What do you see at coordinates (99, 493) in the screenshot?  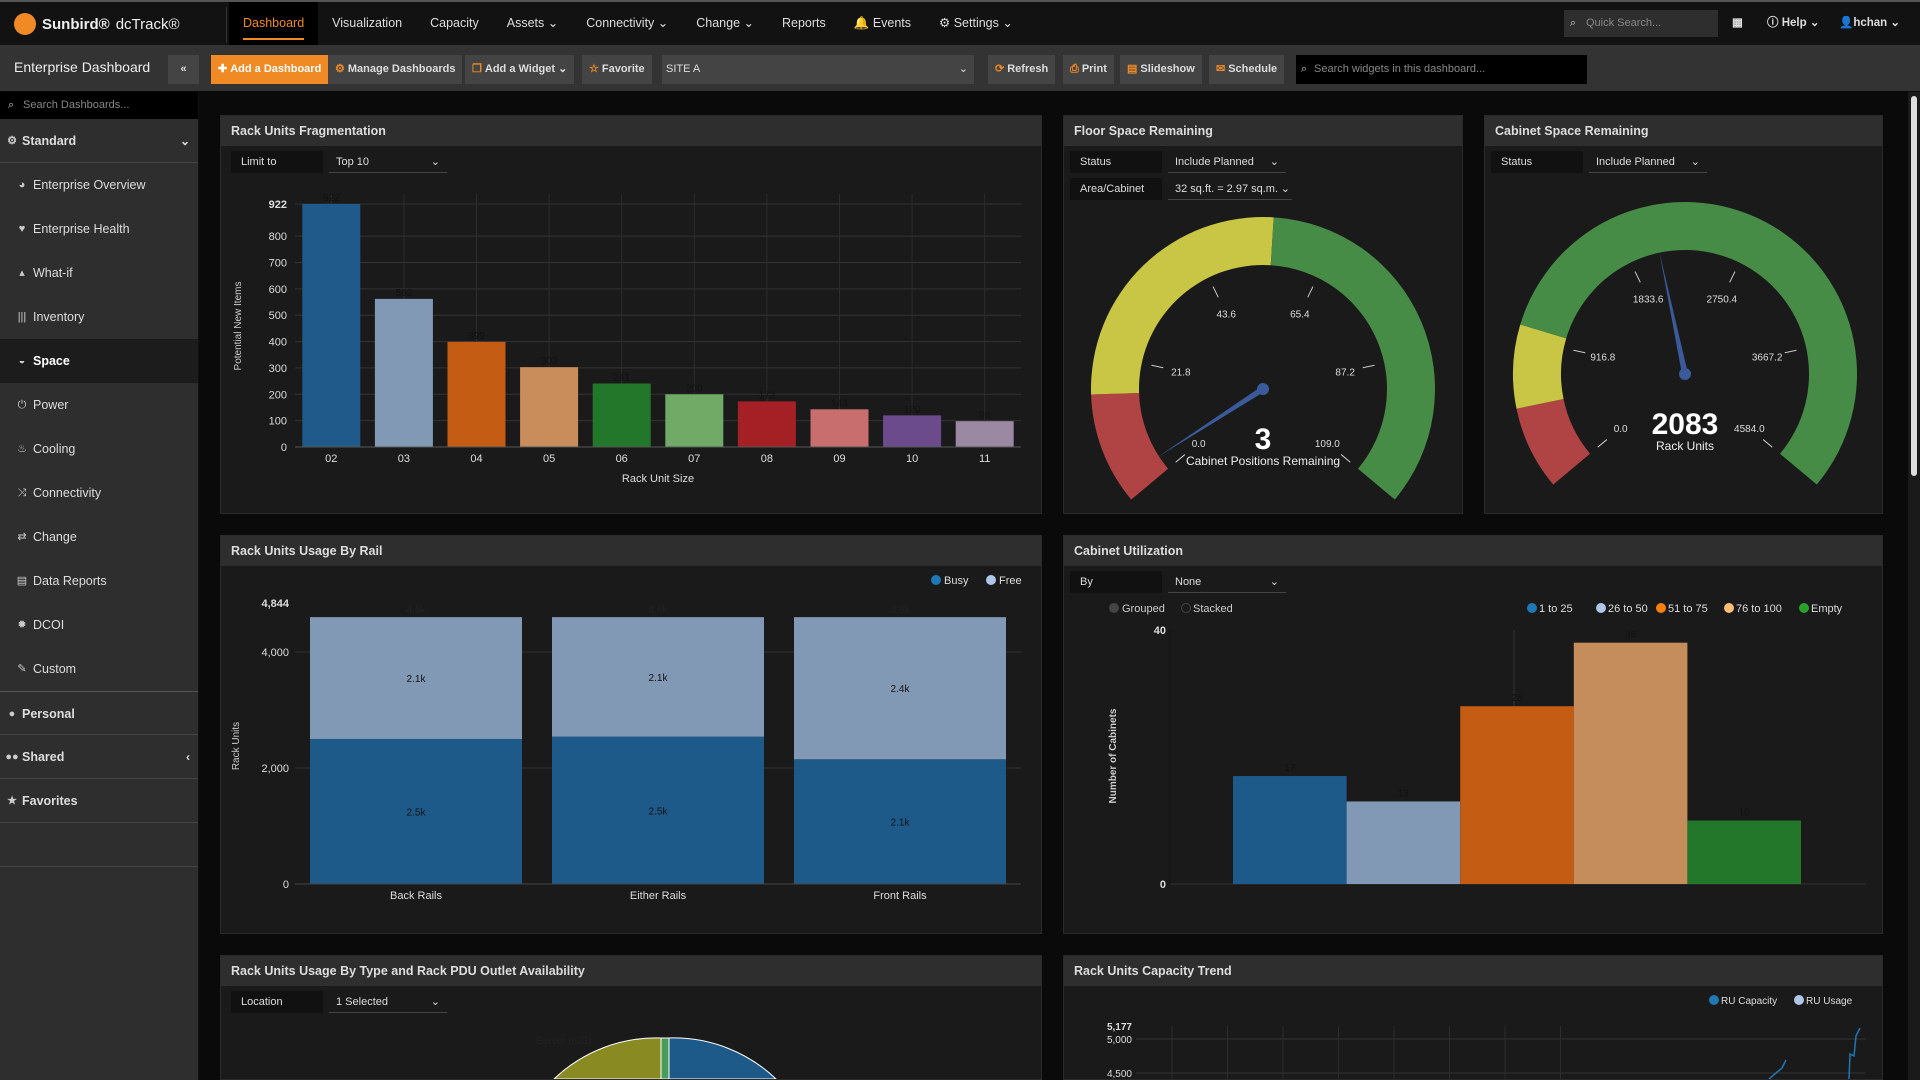 I see `sidebar-item-connectivity: ⤨ Connectivity` at bounding box center [99, 493].